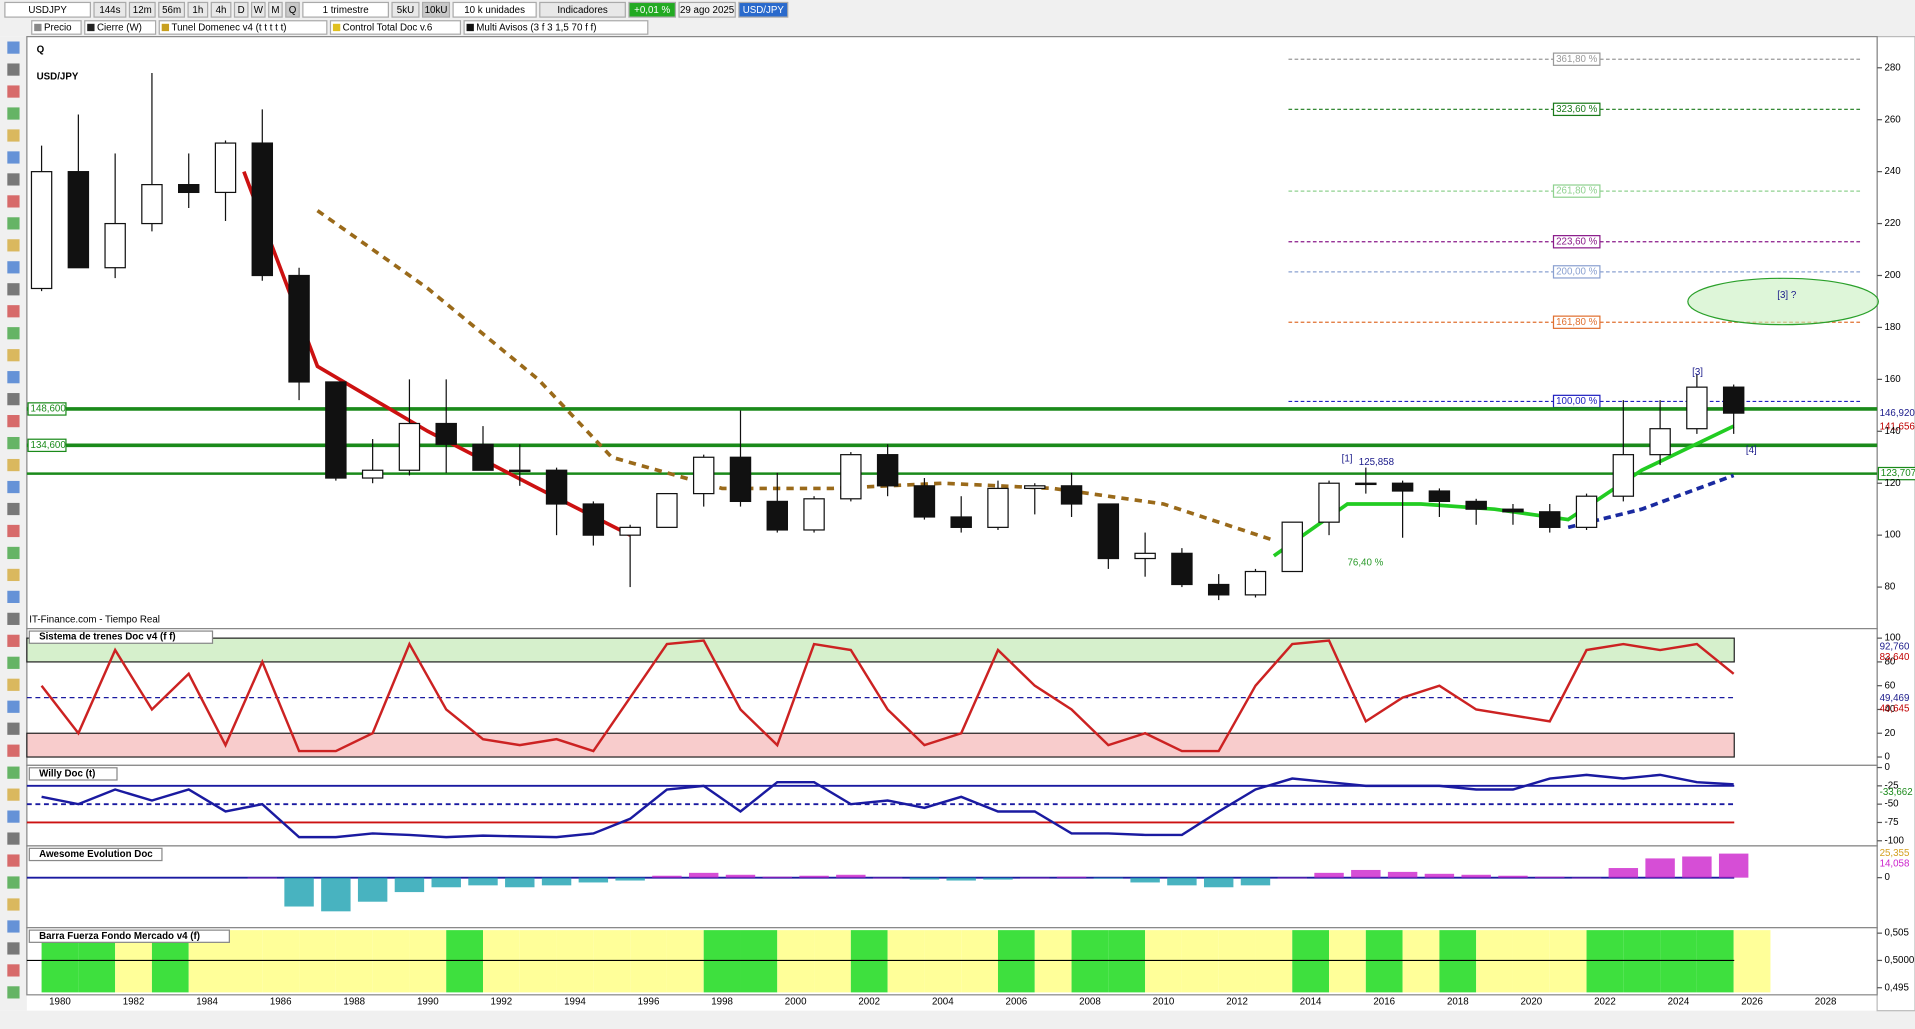  I want to click on units-select-label: 10 k unidades, so click(494, 10).